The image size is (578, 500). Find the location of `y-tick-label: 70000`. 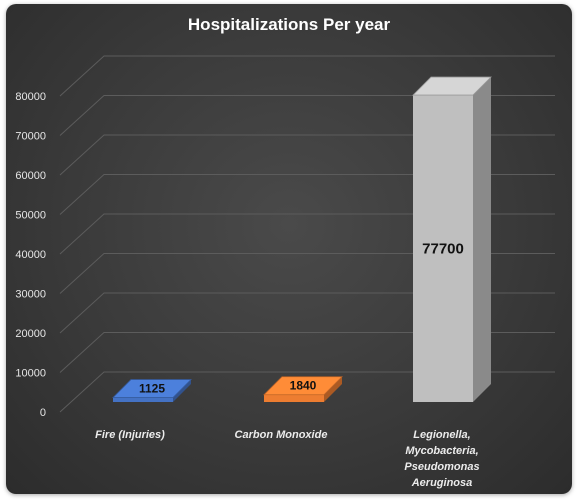

y-tick-label: 70000 is located at coordinates (30, 137).